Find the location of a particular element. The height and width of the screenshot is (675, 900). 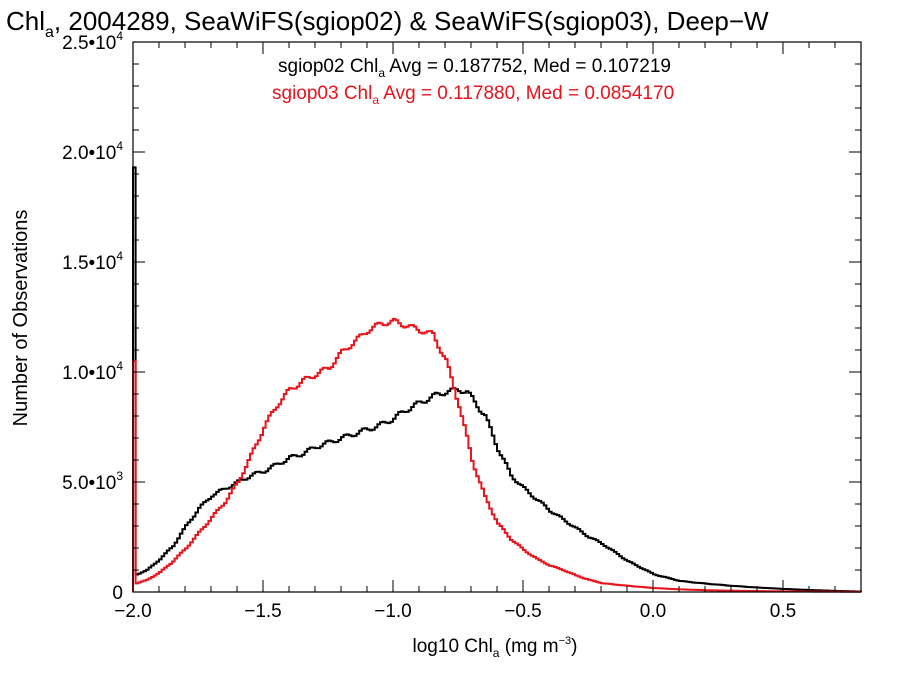

y-tick-label: 1.0•104 is located at coordinates (92, 371).